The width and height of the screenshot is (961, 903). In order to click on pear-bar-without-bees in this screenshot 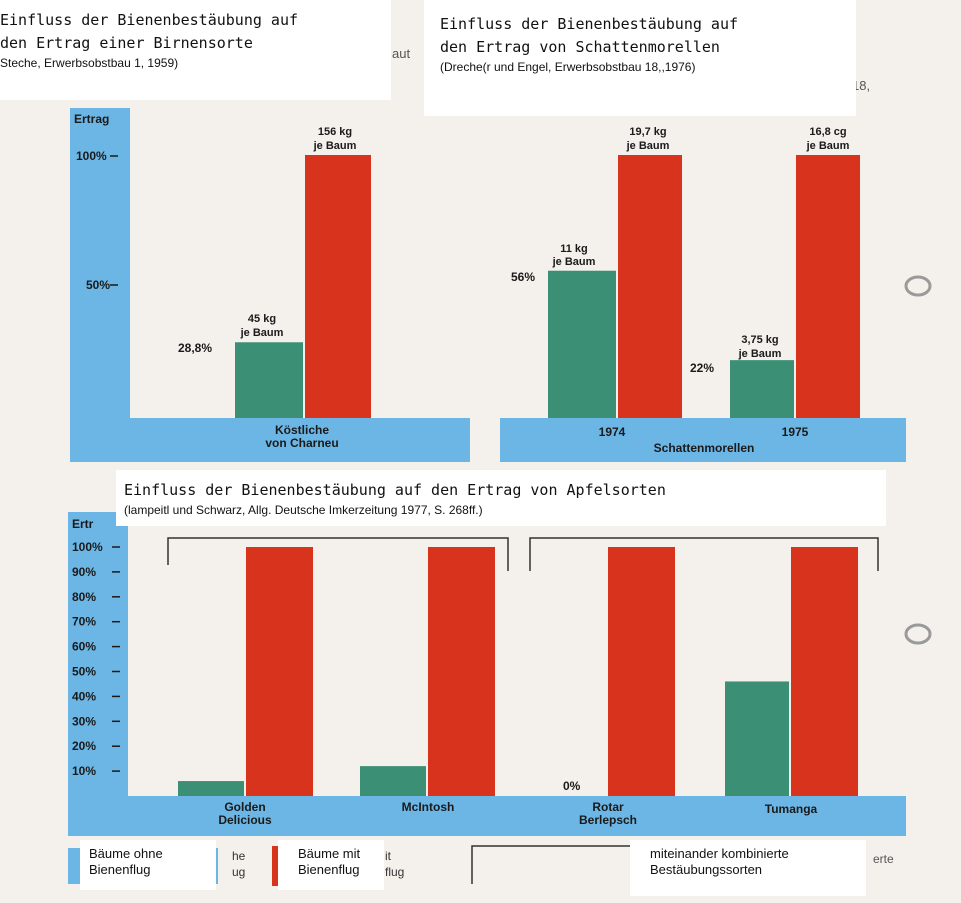, I will do `click(269, 380)`.